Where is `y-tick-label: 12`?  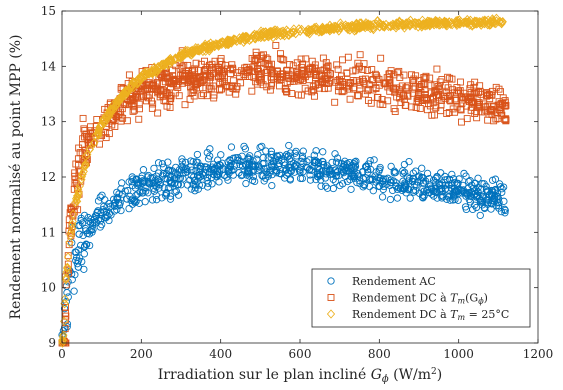 y-tick-label: 12 is located at coordinates (48, 177).